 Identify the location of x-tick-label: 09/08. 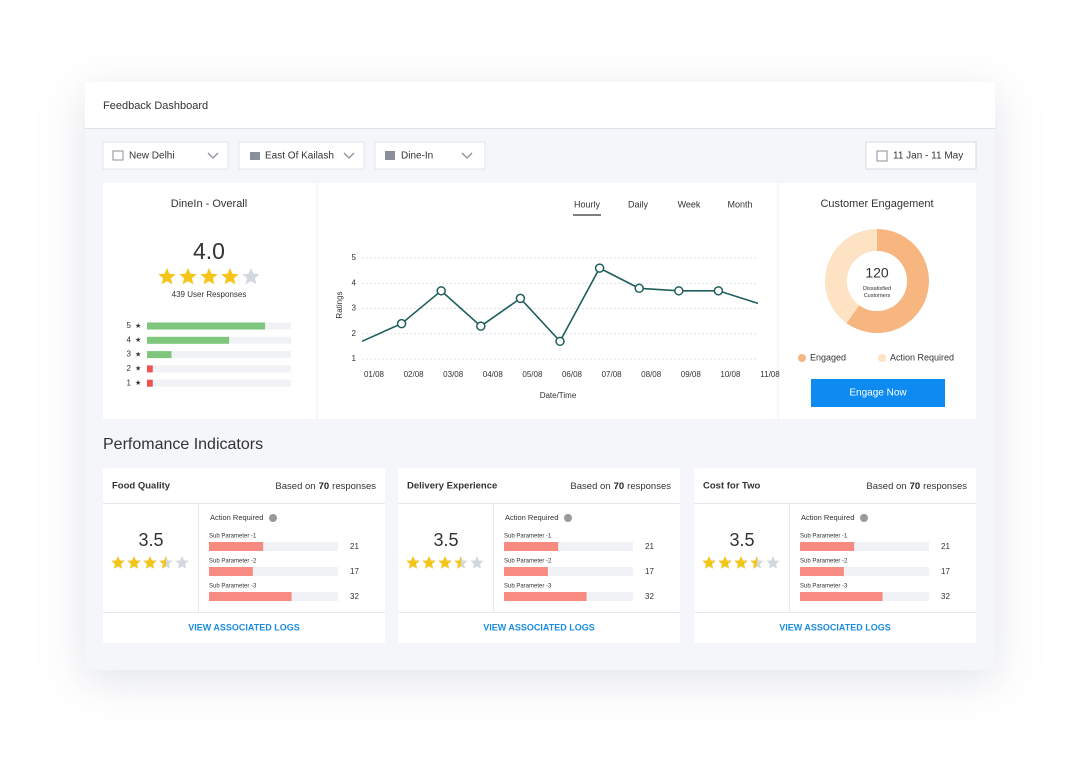
(691, 374).